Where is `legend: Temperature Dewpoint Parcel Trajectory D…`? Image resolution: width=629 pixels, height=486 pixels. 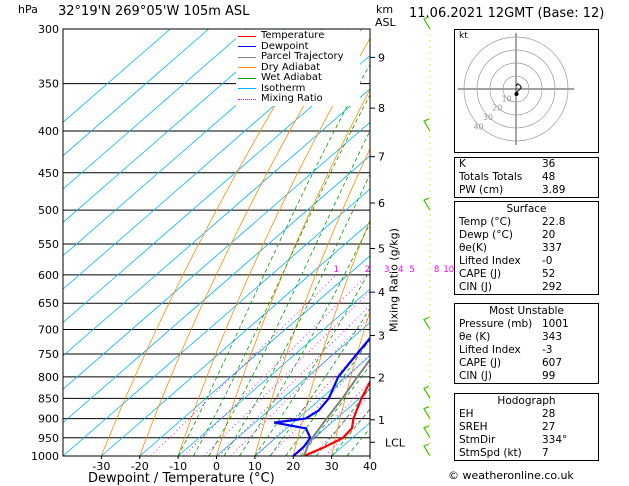
legend: Temperature Dewpoint Parcel Trajectory D… is located at coordinates (298, 68).